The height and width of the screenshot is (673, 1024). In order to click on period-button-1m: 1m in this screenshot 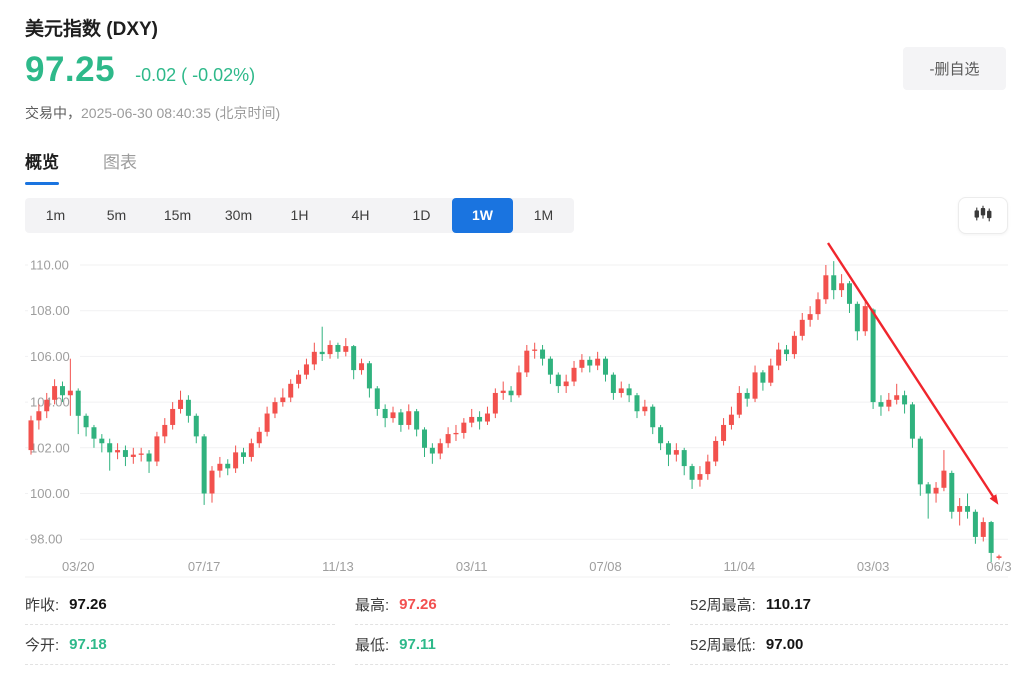, I will do `click(55, 215)`.